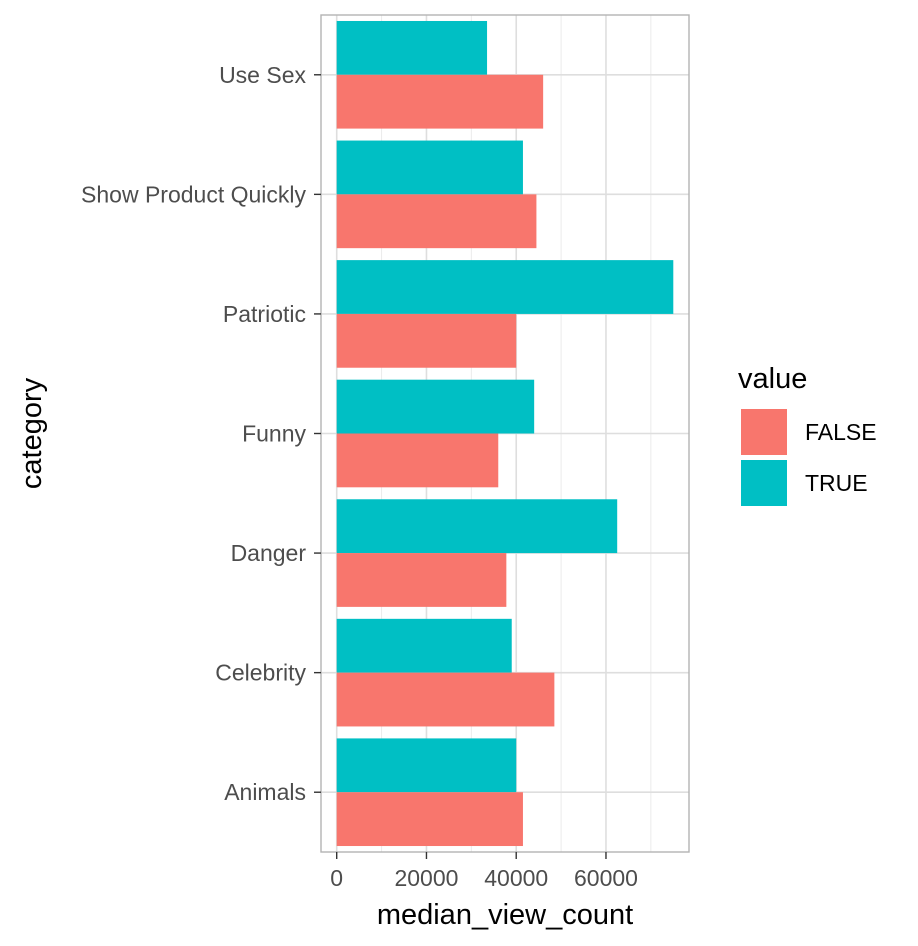 The height and width of the screenshot is (946, 918). What do you see at coordinates (260, 673) in the screenshot?
I see `y-tick-label: Celebrity` at bounding box center [260, 673].